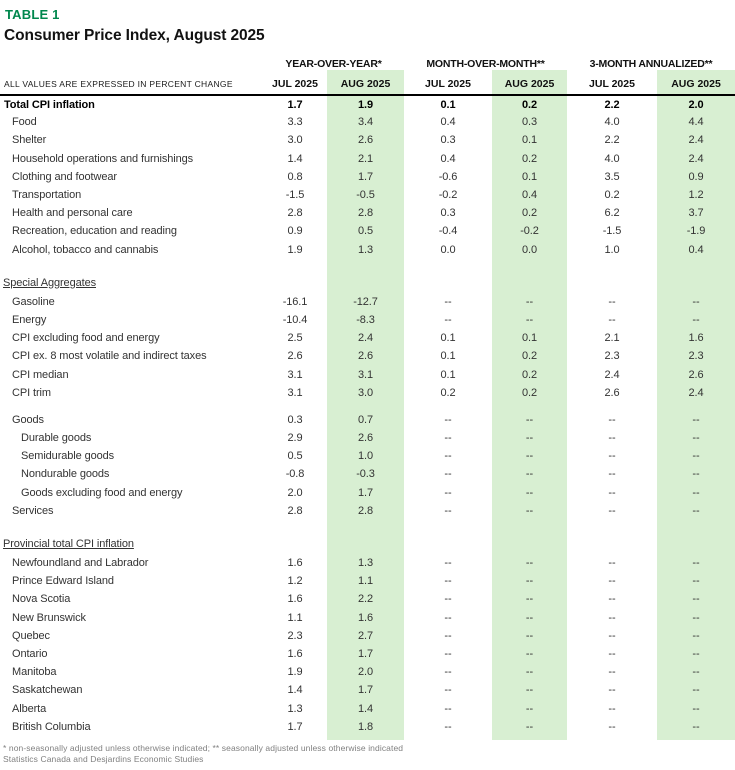  What do you see at coordinates (31, 635) in the screenshot?
I see `row-label: Quebec` at bounding box center [31, 635].